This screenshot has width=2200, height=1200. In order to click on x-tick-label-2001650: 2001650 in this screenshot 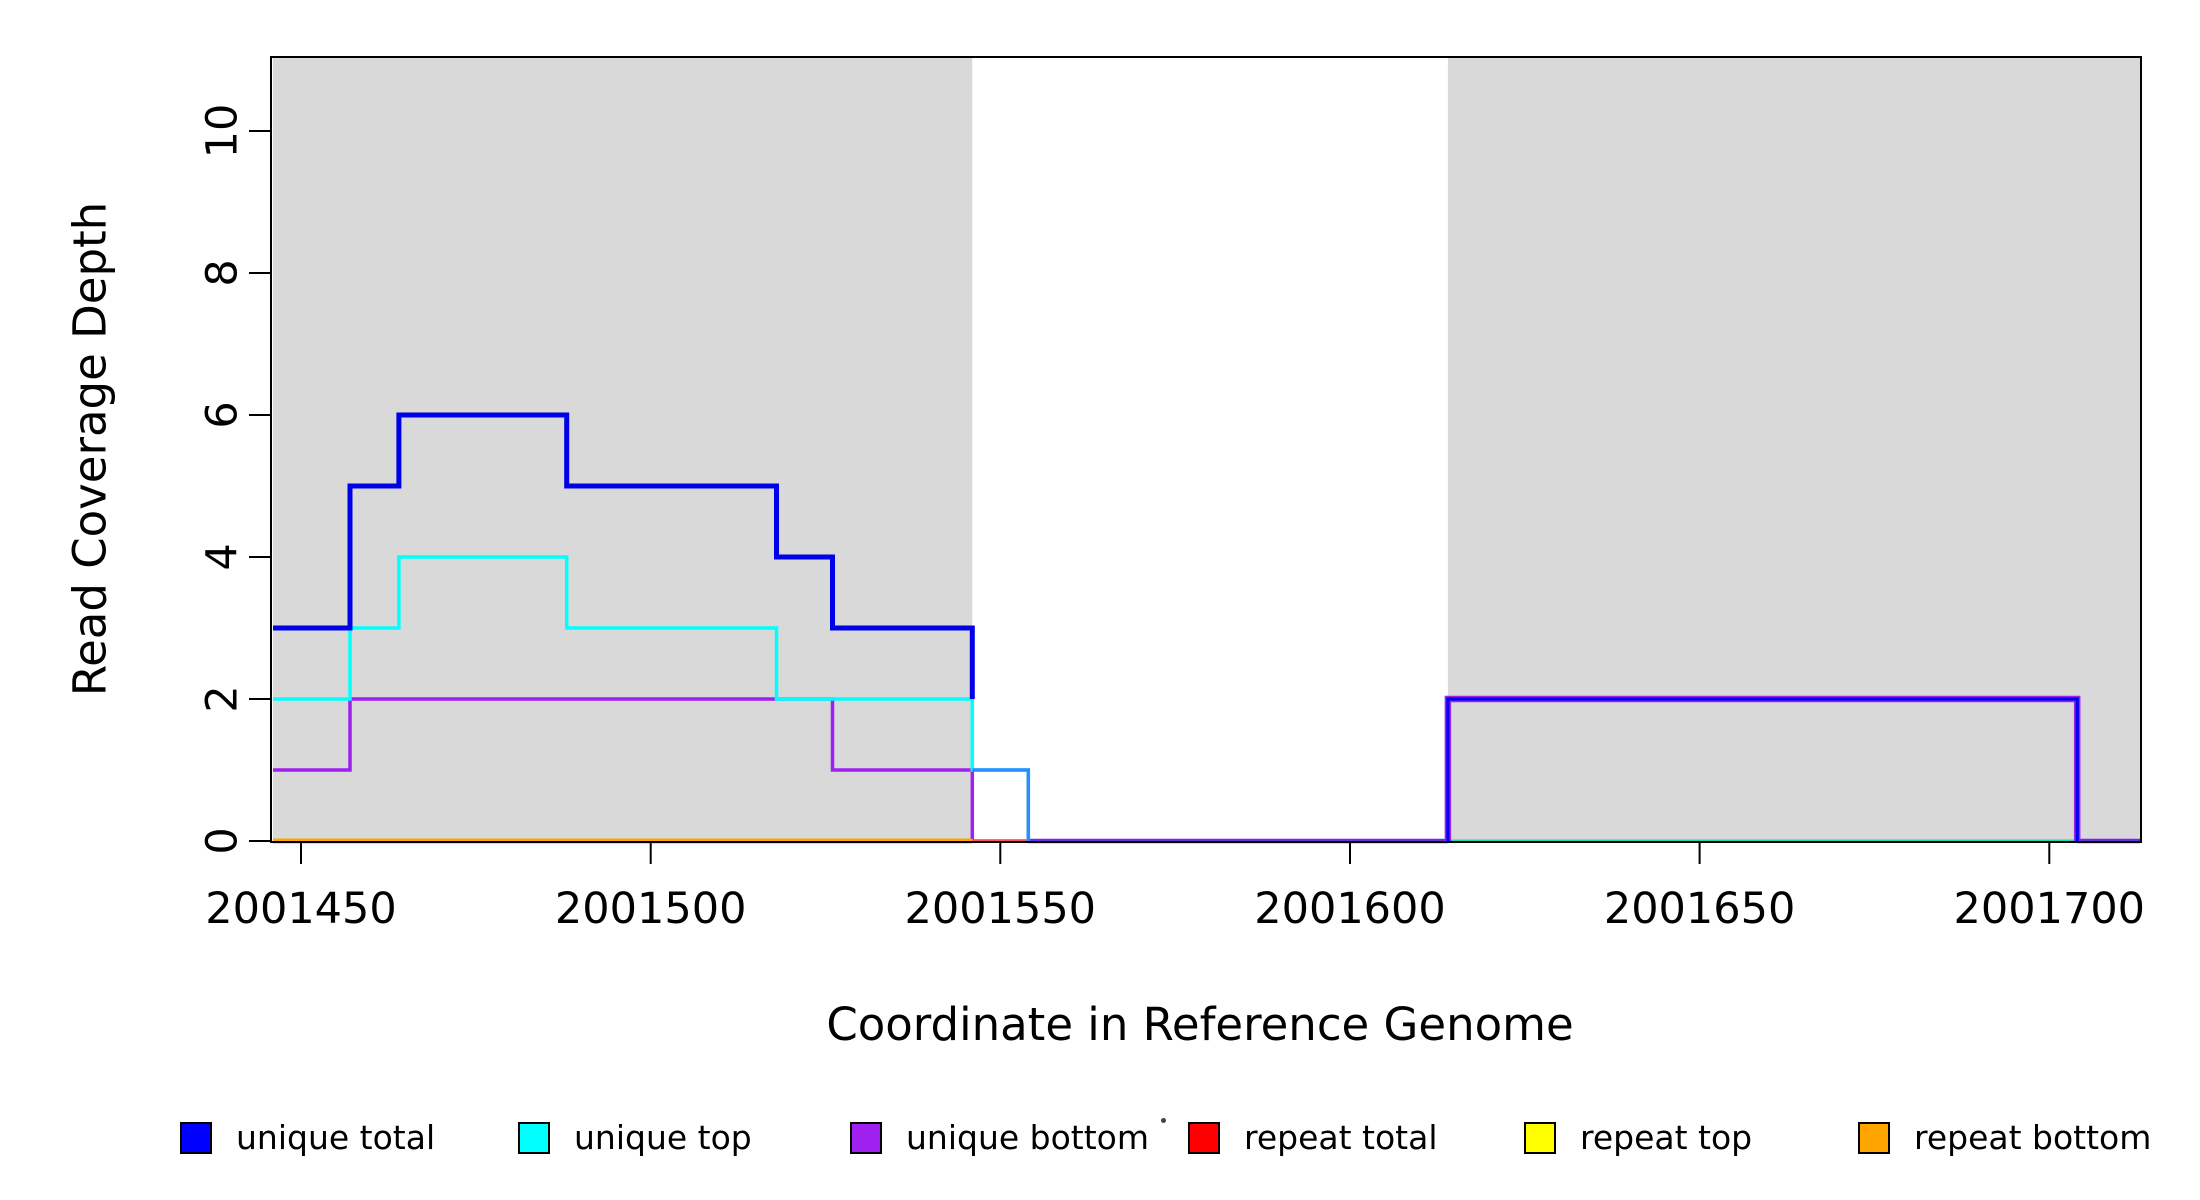, I will do `click(1699, 909)`.